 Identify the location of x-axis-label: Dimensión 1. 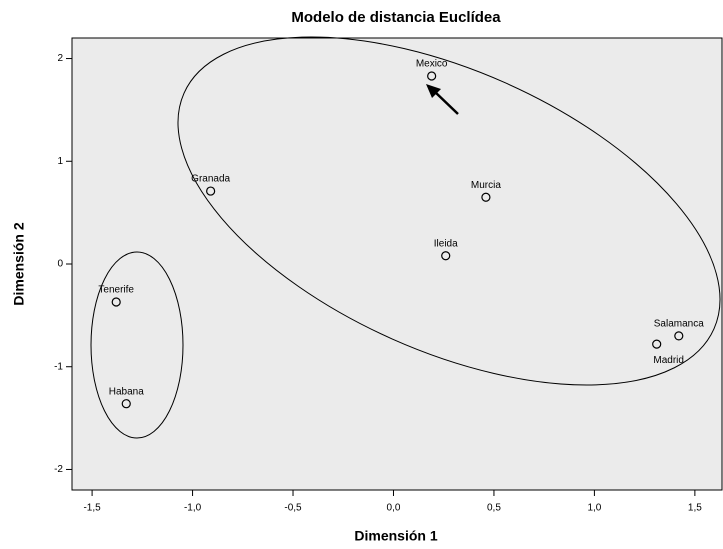
(395, 536).